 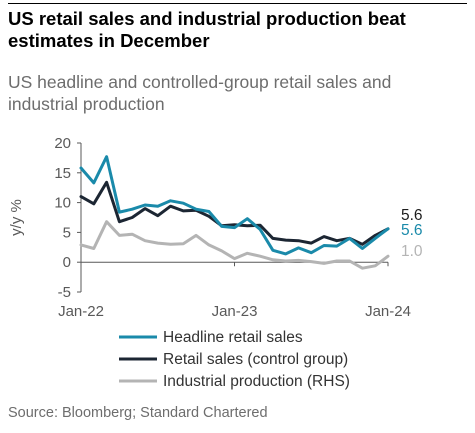 What do you see at coordinates (388, 311) in the screenshot?
I see `x-tick-label: Jan-24` at bounding box center [388, 311].